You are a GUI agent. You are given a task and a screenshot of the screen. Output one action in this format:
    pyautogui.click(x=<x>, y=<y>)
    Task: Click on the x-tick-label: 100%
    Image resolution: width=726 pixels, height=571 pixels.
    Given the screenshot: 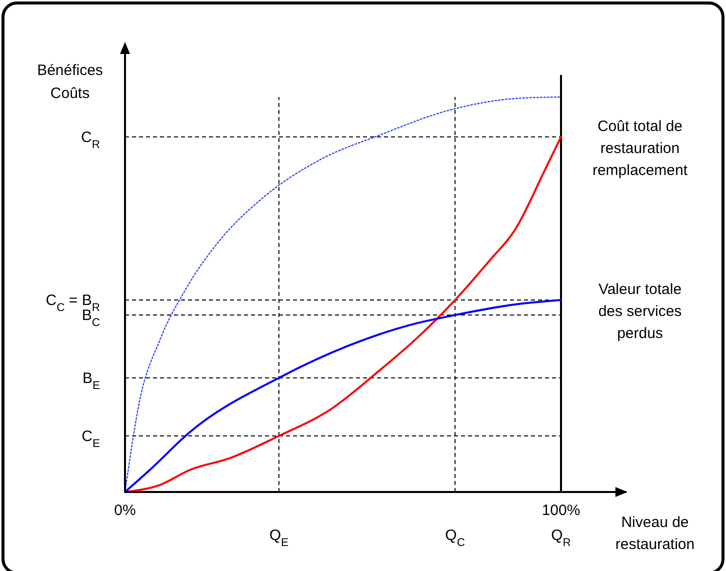 What is the action you would take?
    pyautogui.click(x=561, y=510)
    